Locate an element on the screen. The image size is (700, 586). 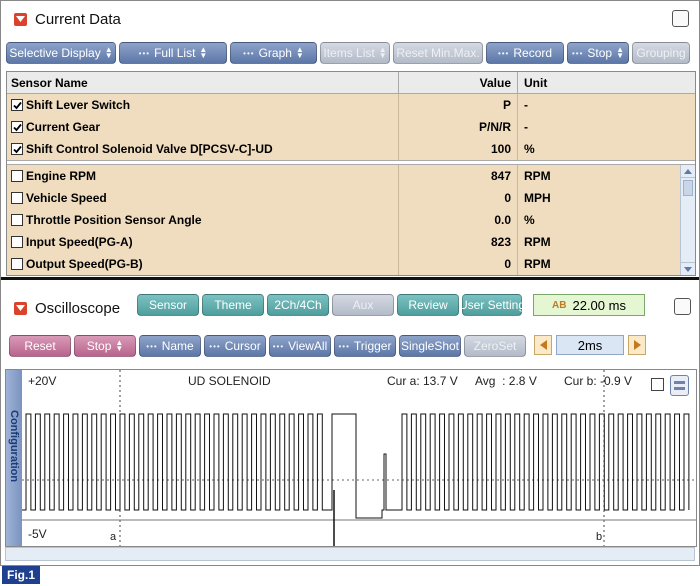
viewall-button: ••• ViewAll is located at coordinates (300, 346).